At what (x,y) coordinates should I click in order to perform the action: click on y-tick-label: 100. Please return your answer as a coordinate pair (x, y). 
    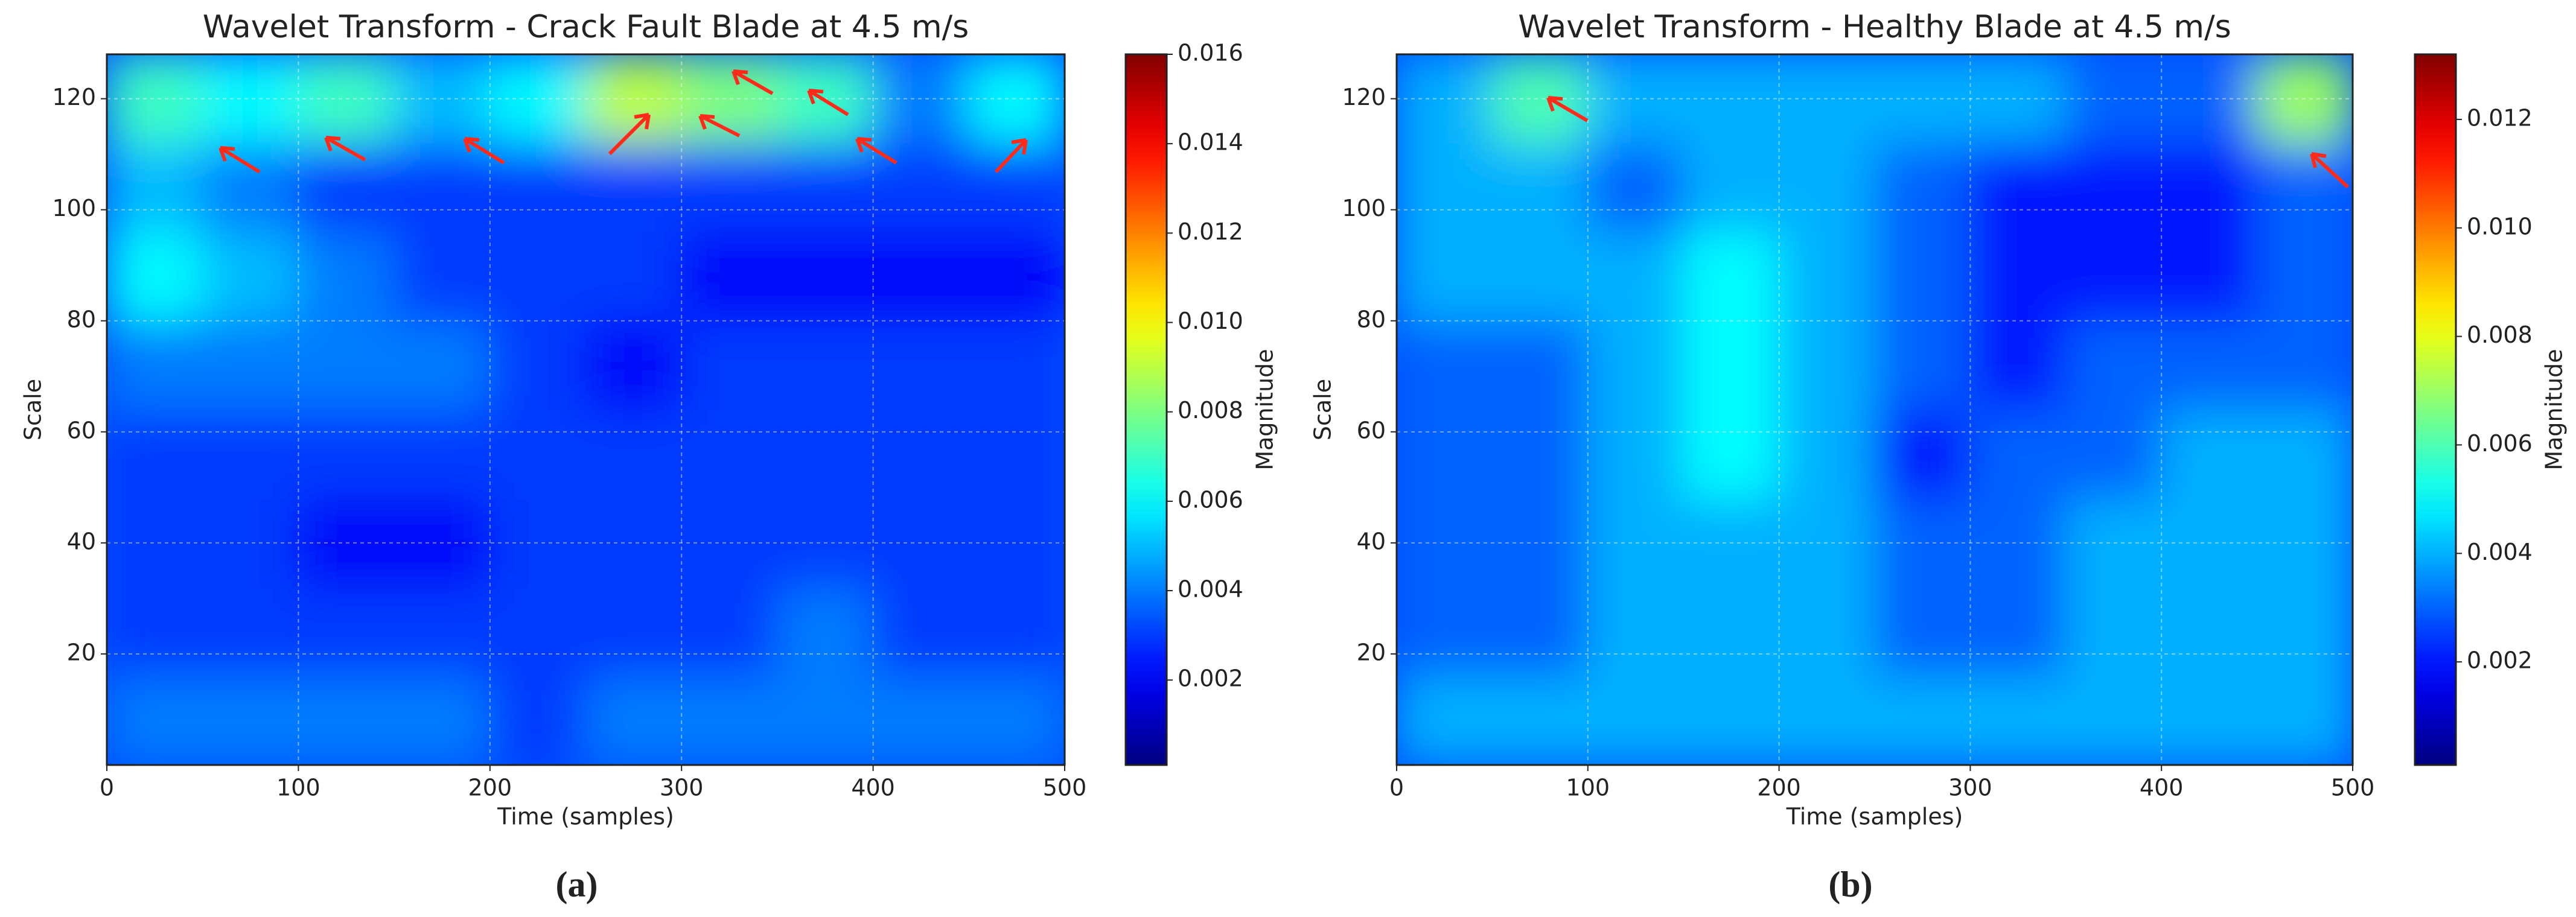
    Looking at the image, I should click on (74, 208).